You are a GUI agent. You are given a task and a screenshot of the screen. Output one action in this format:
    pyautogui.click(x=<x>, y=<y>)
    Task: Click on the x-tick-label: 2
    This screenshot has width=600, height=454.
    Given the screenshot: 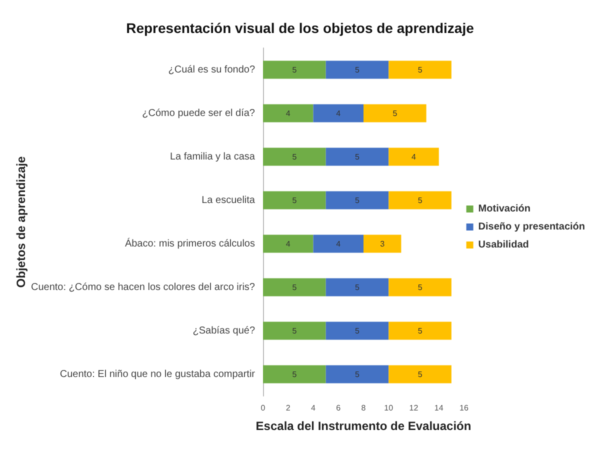 What is the action you would take?
    pyautogui.click(x=288, y=408)
    